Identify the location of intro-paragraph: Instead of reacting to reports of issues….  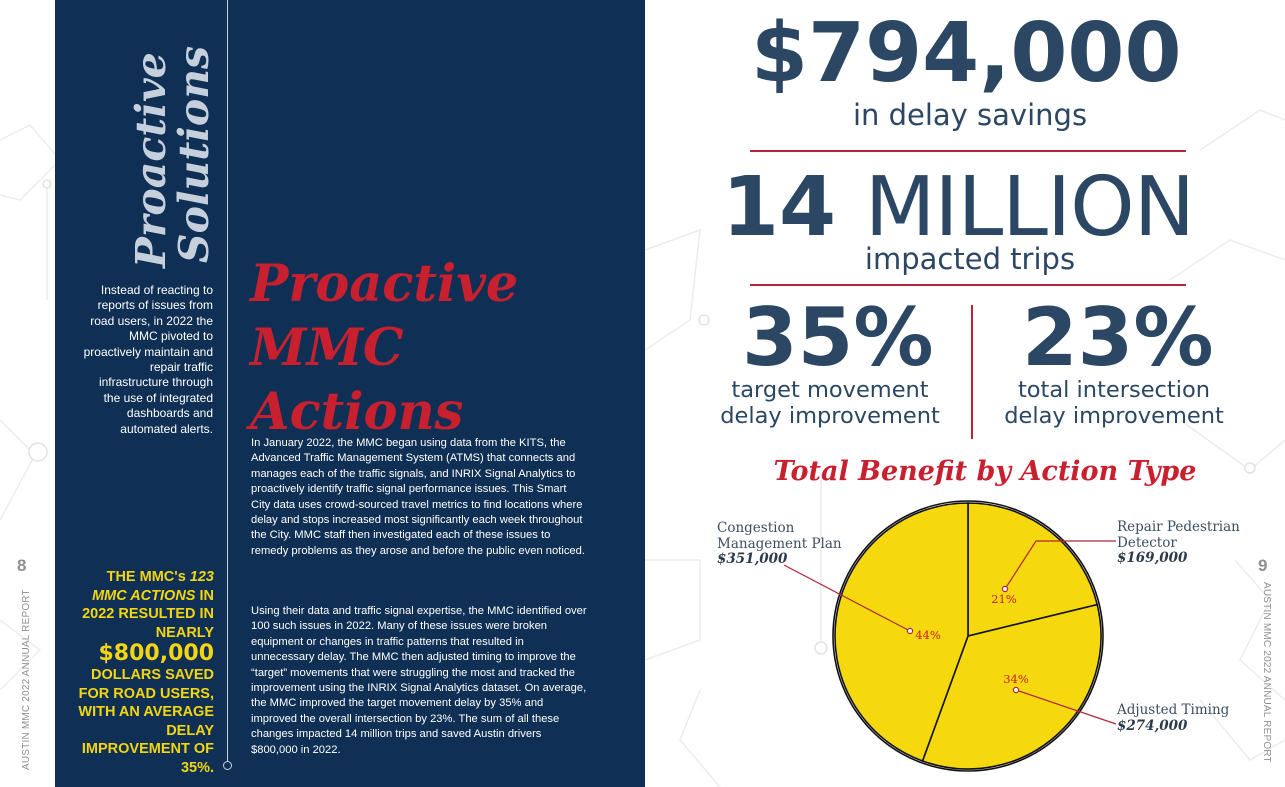
(148, 359).